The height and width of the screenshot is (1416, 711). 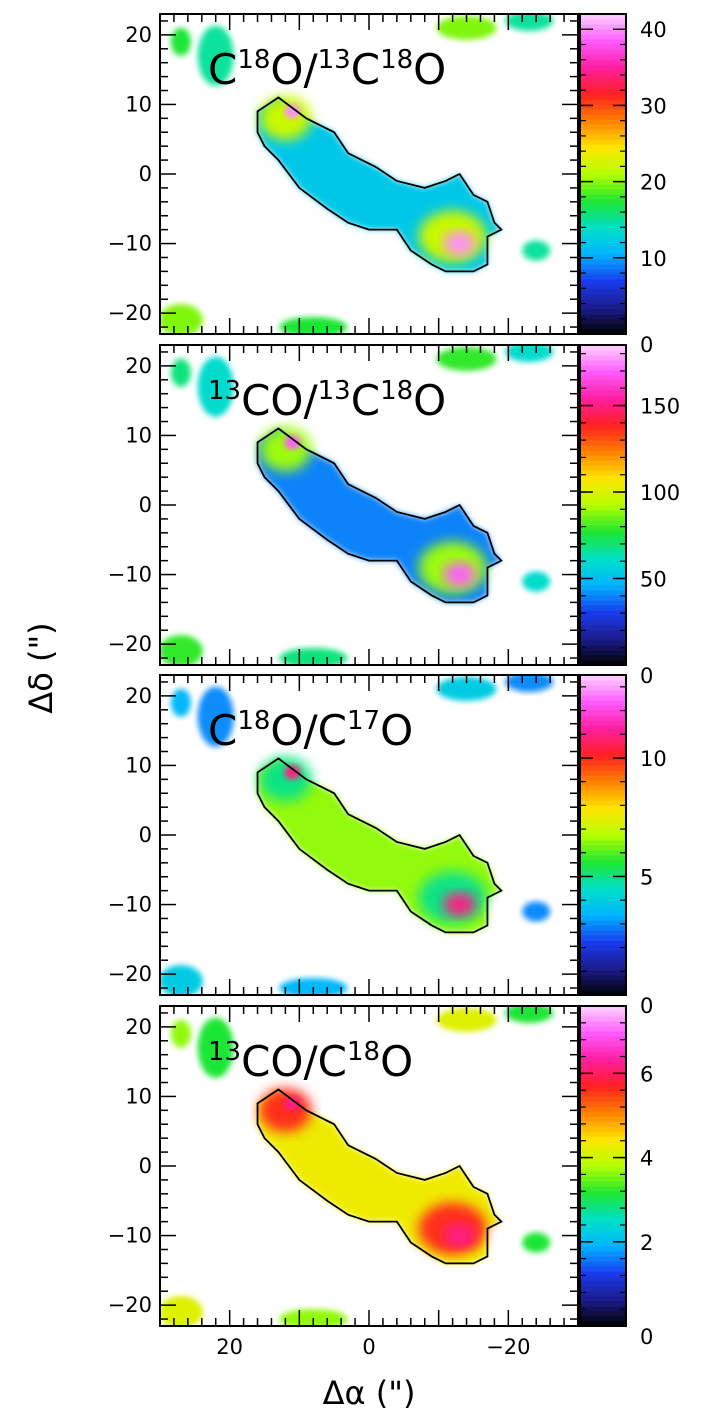 What do you see at coordinates (653, 183) in the screenshot?
I see `colorbar-tick-label: 20` at bounding box center [653, 183].